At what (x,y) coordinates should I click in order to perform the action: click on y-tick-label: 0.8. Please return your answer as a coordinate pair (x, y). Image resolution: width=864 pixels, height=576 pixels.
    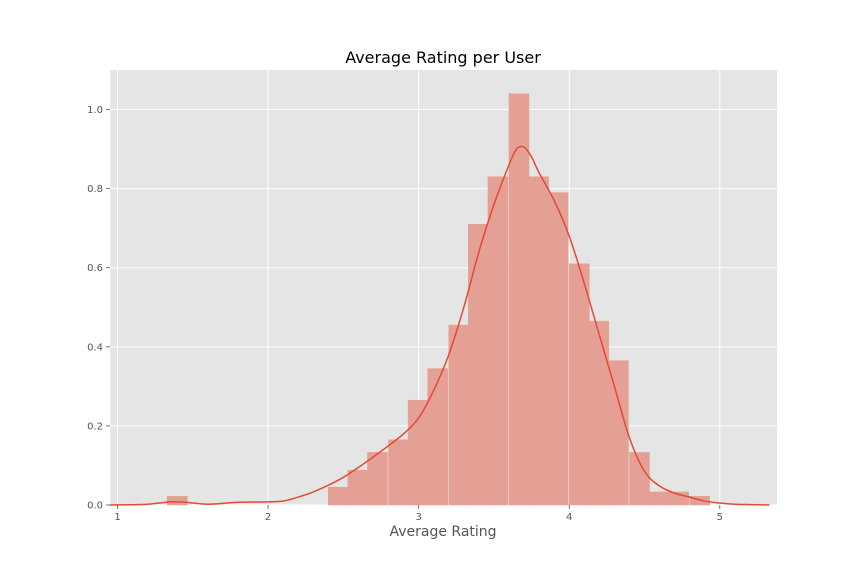
    Looking at the image, I should click on (95, 189).